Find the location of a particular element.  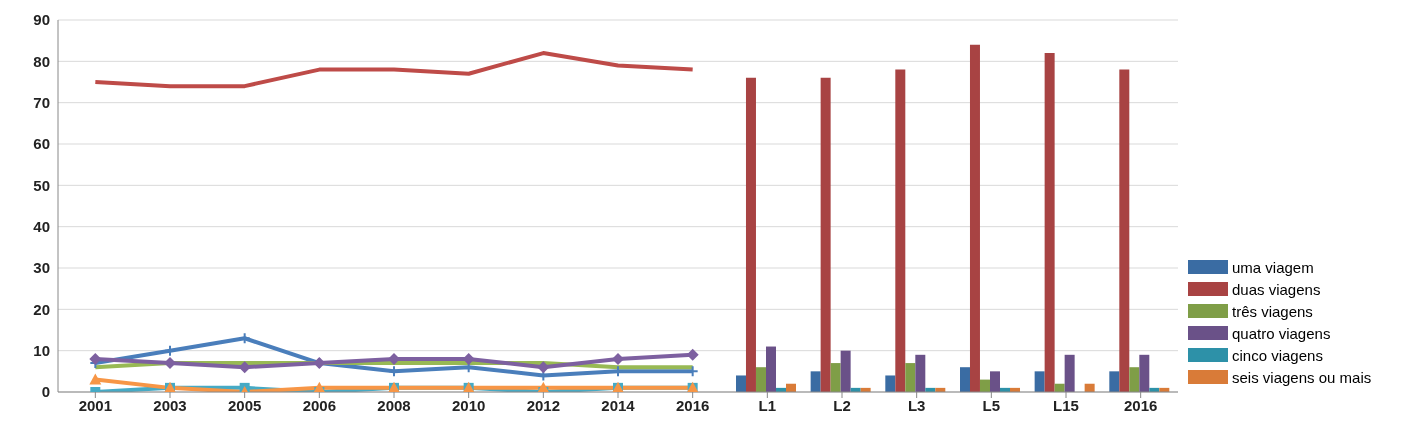

x-tick-label: 2006 is located at coordinates (319, 405).